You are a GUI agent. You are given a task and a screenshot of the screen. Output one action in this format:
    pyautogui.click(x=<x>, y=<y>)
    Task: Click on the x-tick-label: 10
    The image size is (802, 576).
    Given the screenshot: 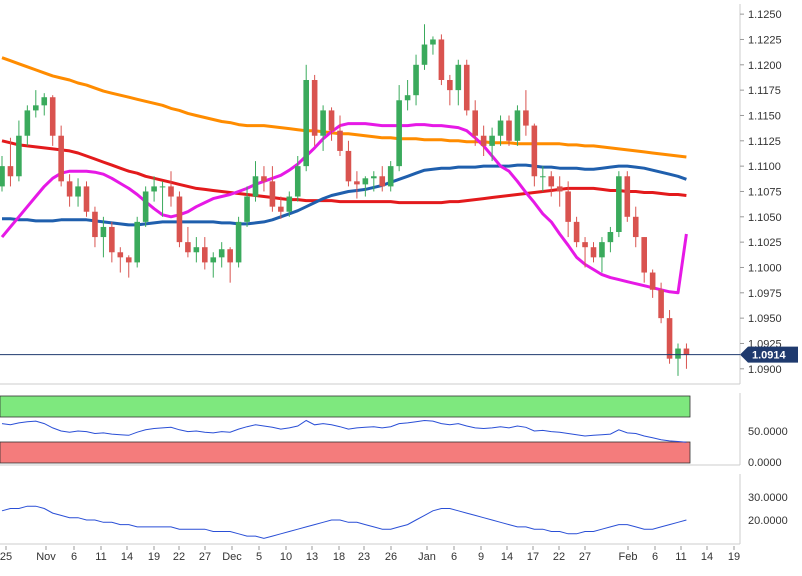 What is the action you would take?
    pyautogui.click(x=286, y=557)
    